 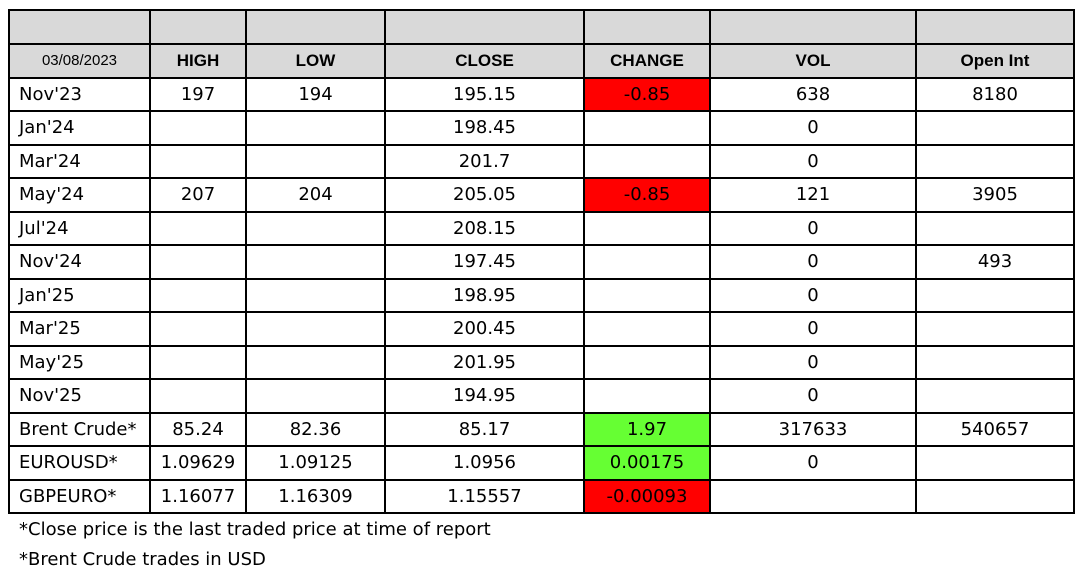 I want to click on header-high: HIGH, so click(x=198, y=61).